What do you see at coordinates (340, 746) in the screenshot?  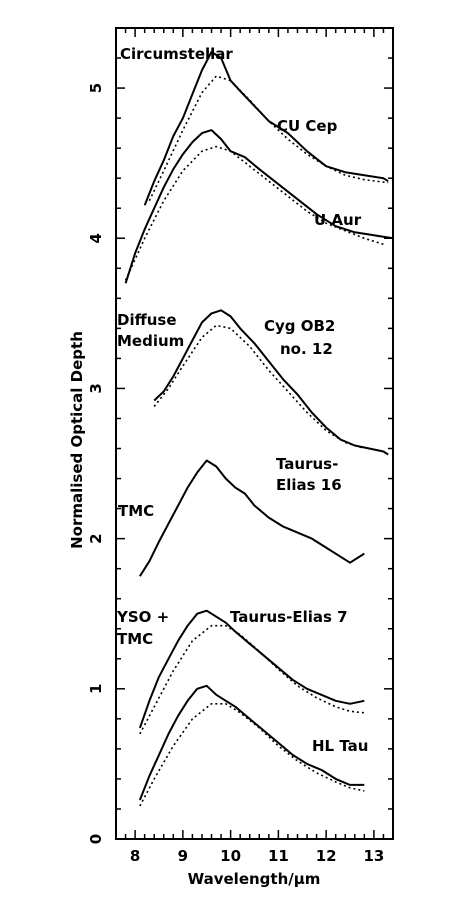 I see `label-hl-tau: HL Tau` at bounding box center [340, 746].